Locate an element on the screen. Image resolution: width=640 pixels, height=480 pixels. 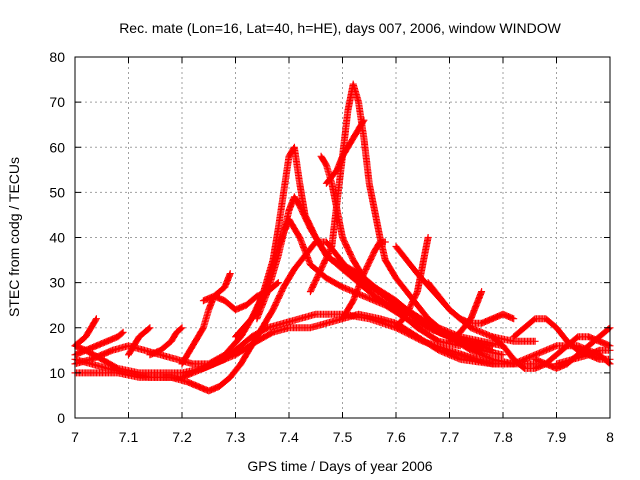
y-tick-label: 70 is located at coordinates (57, 102).